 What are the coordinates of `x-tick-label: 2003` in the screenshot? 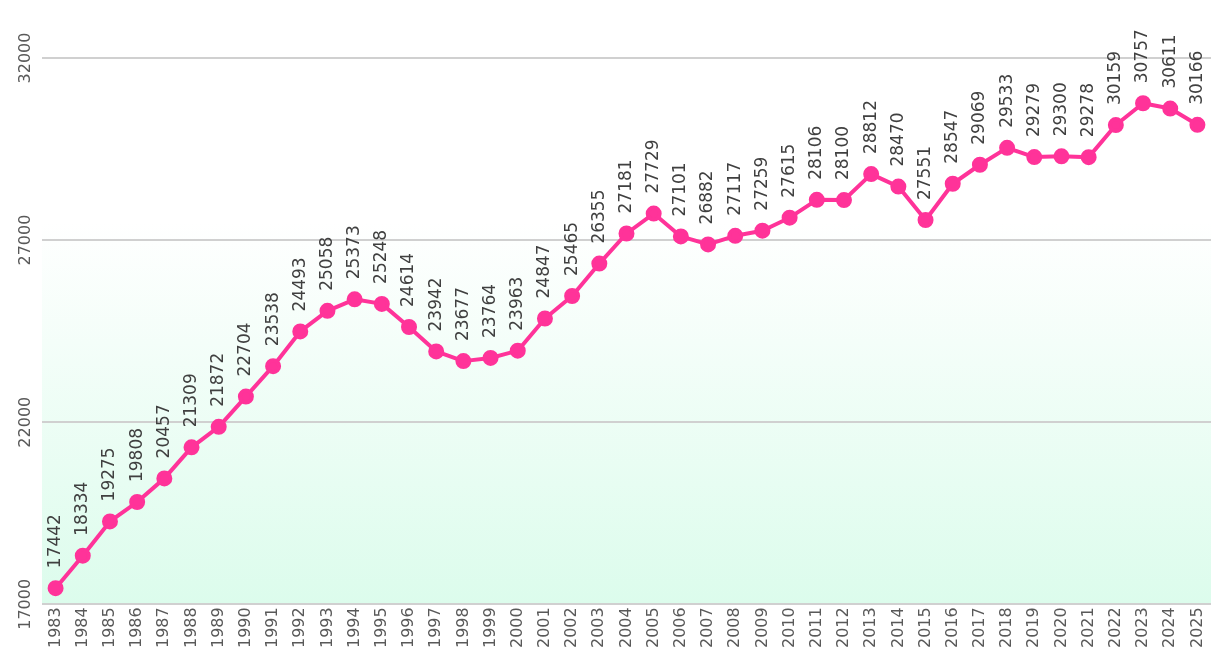 It's located at (598, 627).